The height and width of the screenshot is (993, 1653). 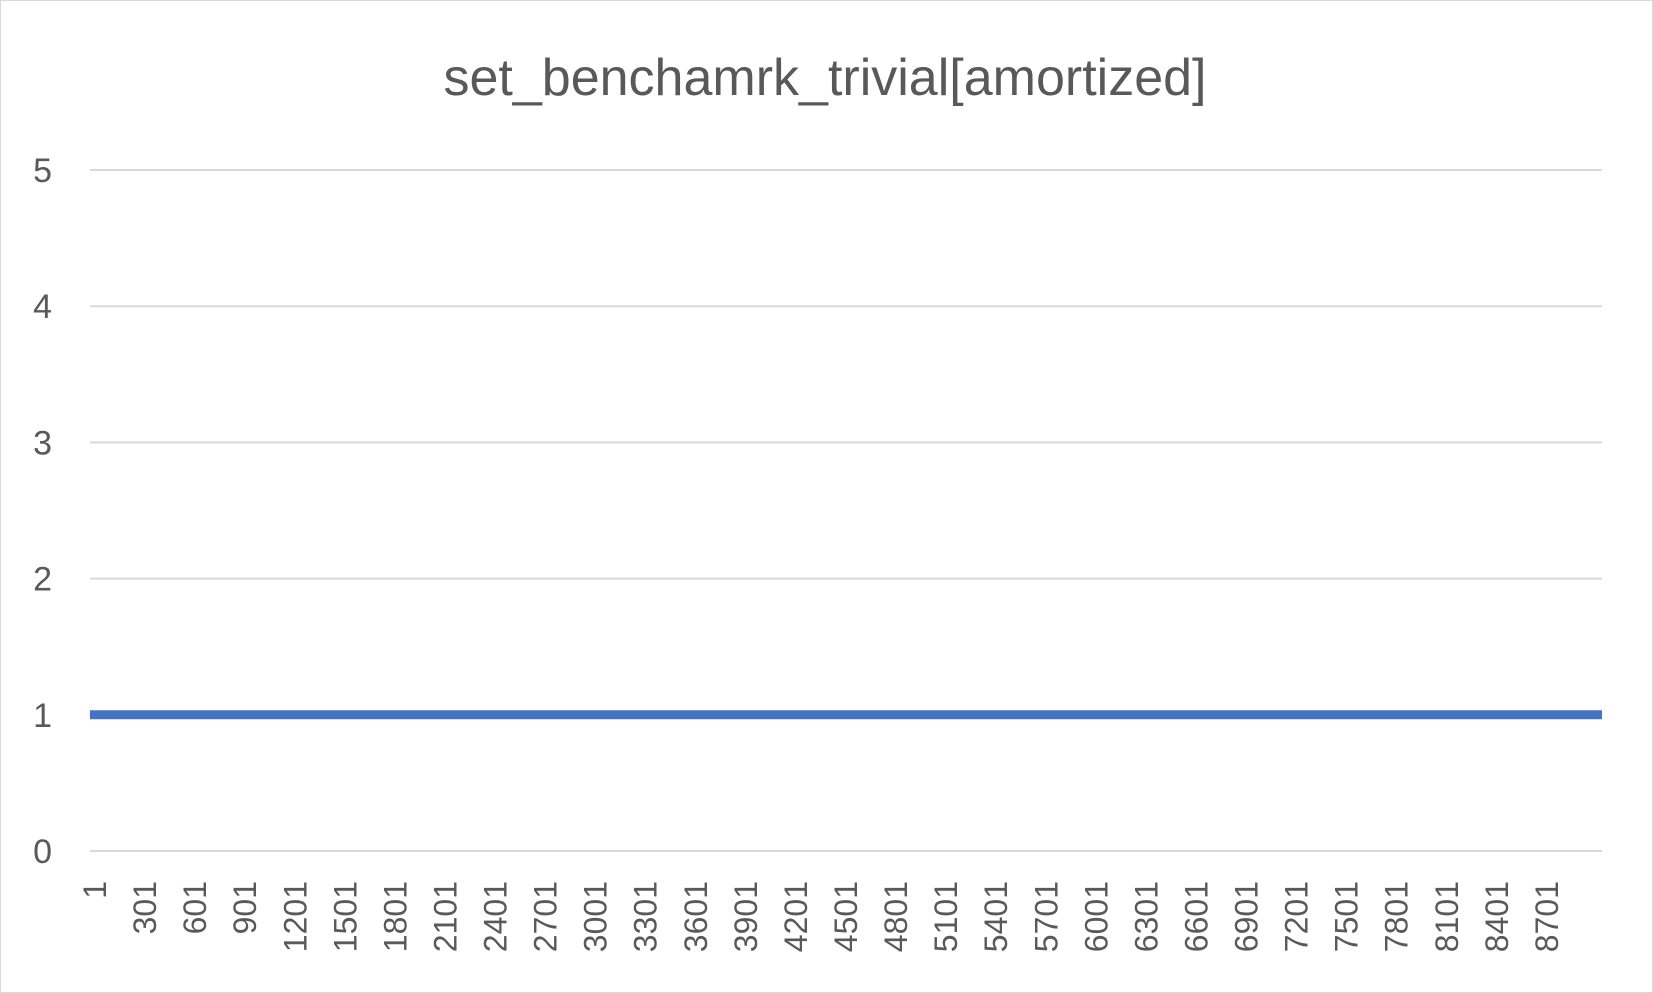 What do you see at coordinates (42, 511) in the screenshot?
I see `y-axis-ticks: 0 1 2 3 4 5` at bounding box center [42, 511].